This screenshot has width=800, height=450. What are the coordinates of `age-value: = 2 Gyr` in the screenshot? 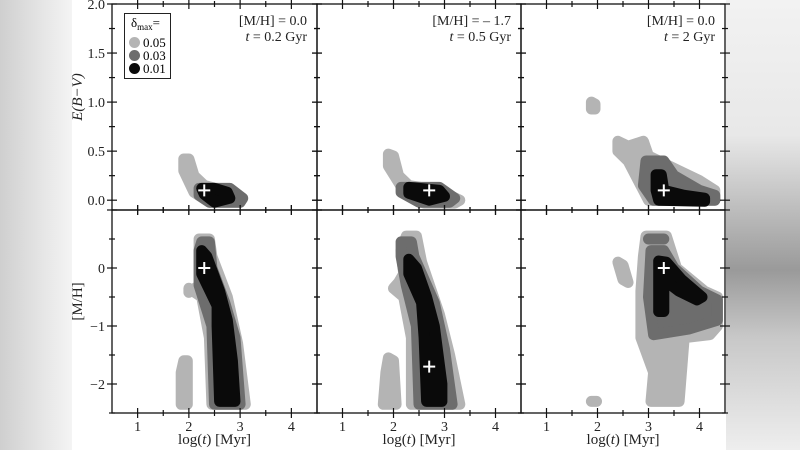 It's located at (692, 37).